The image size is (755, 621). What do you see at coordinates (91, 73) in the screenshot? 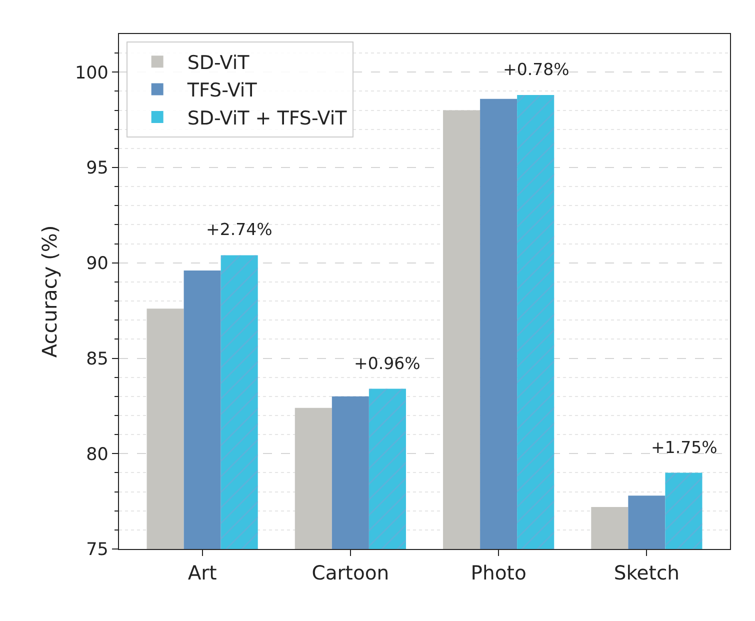
I see `y-tick-label: 100` at bounding box center [91, 73].